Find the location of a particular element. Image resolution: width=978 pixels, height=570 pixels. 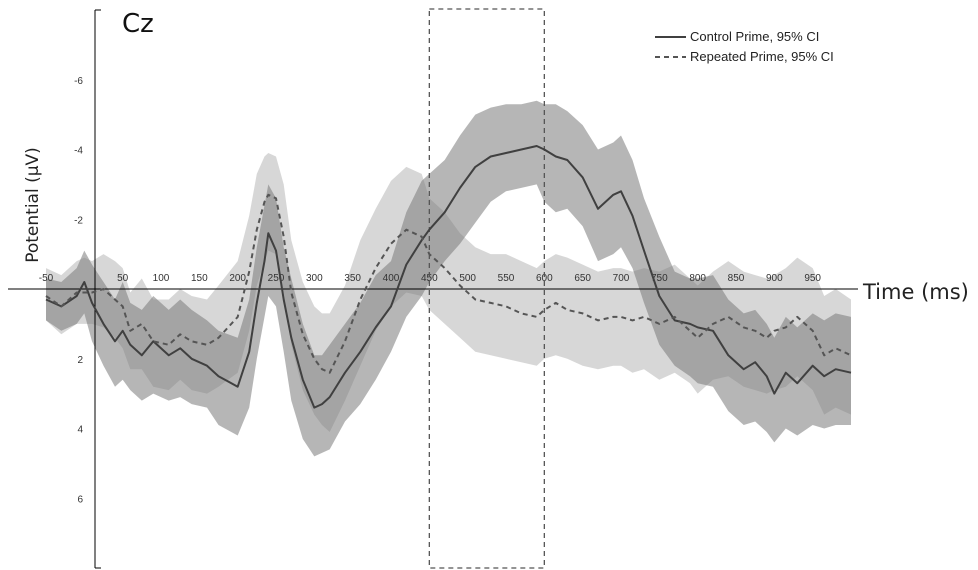

y-axis-label: Potential (μV) is located at coordinates (33, 205).